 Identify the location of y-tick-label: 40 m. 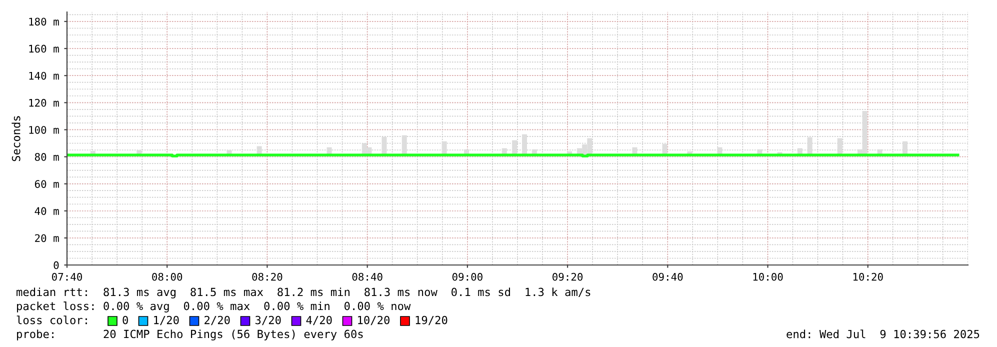
(46, 211).